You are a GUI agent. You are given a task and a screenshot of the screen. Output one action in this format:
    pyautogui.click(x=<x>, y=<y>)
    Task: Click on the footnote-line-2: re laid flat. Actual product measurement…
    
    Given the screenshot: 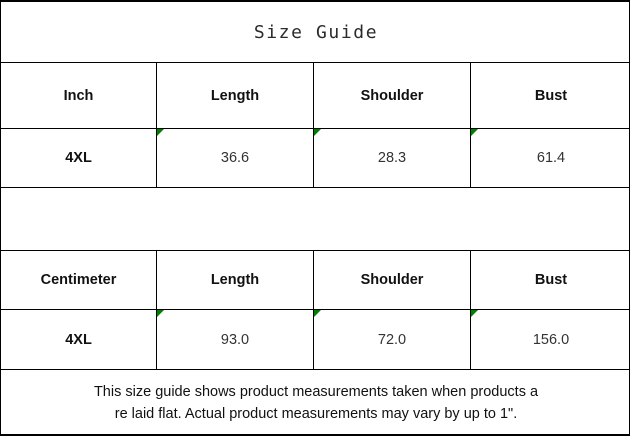 What is the action you would take?
    pyautogui.click(x=316, y=414)
    